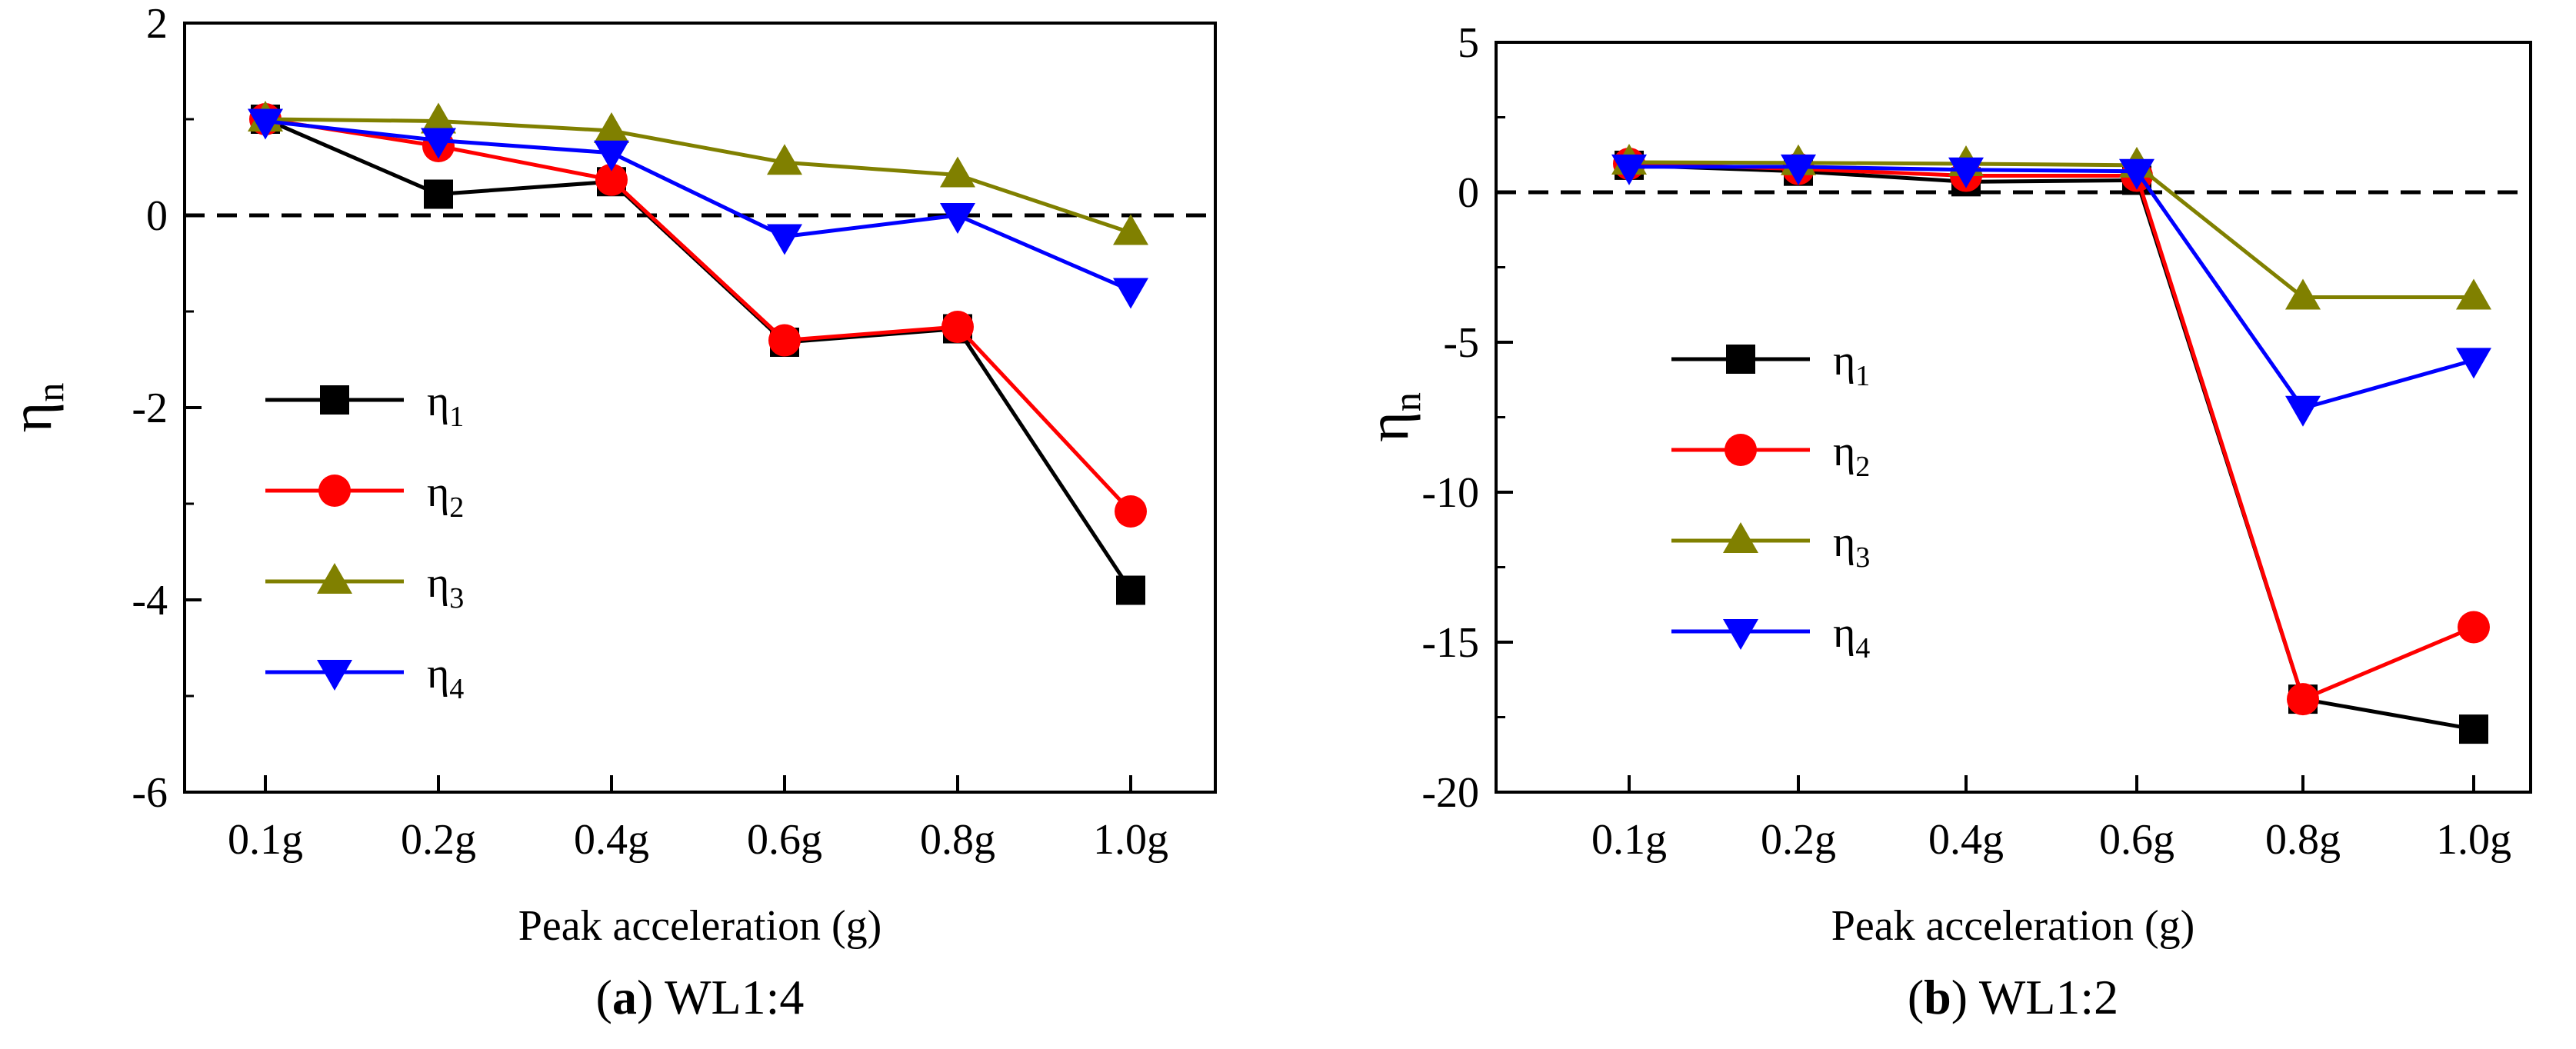 Image resolution: width=2576 pixels, height=1049 pixels. I want to click on y-tick-label: -10, so click(1450, 493).